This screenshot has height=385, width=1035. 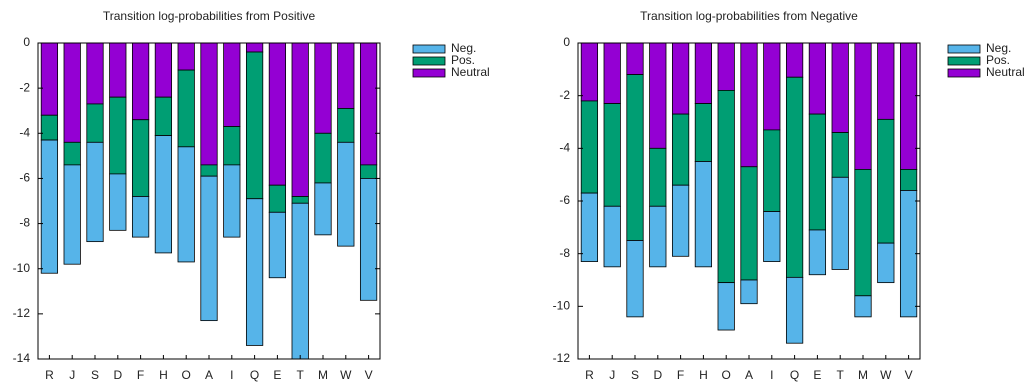 I want to click on legend-label: Pos., so click(x=998, y=60).